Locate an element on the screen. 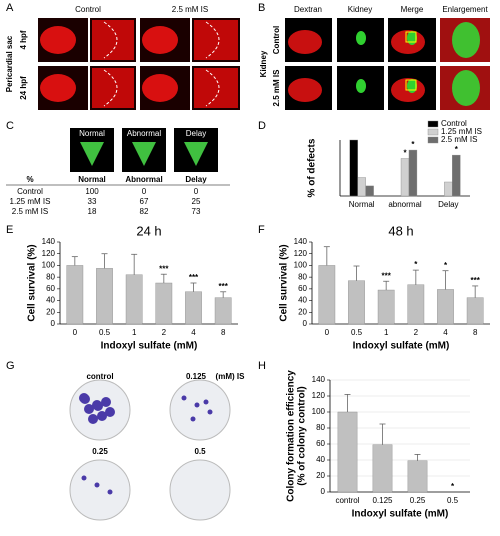 This screenshot has height=536, width=500. row-label: 24 hpf is located at coordinates (23, 88).